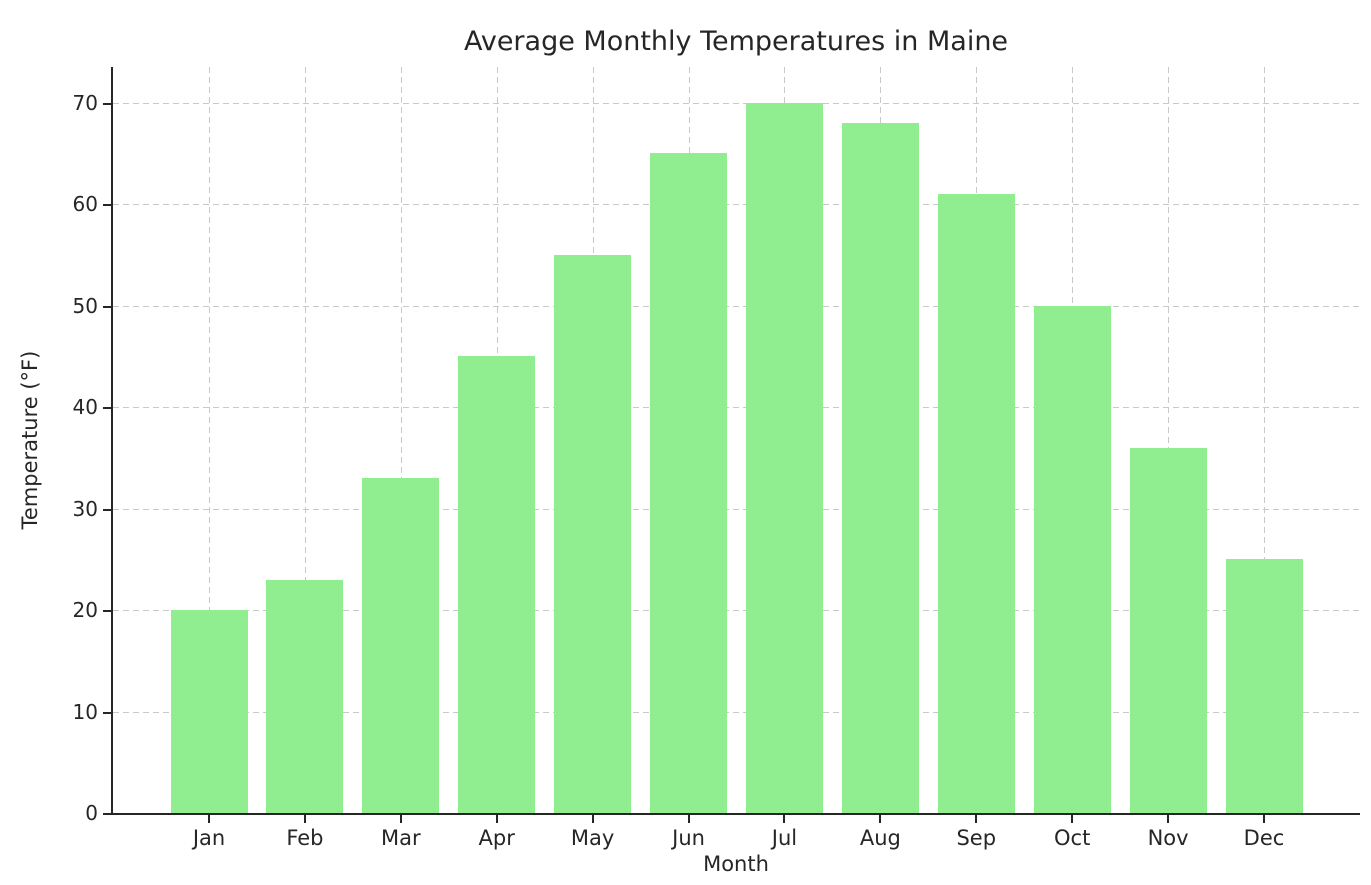  Describe the element at coordinates (209, 838) in the screenshot. I see `x-tick-label: Jan` at that location.